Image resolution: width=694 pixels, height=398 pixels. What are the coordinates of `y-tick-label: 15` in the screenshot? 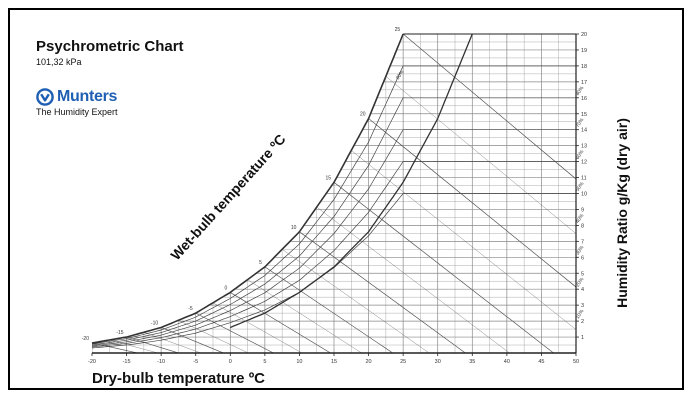 It's located at (584, 115).